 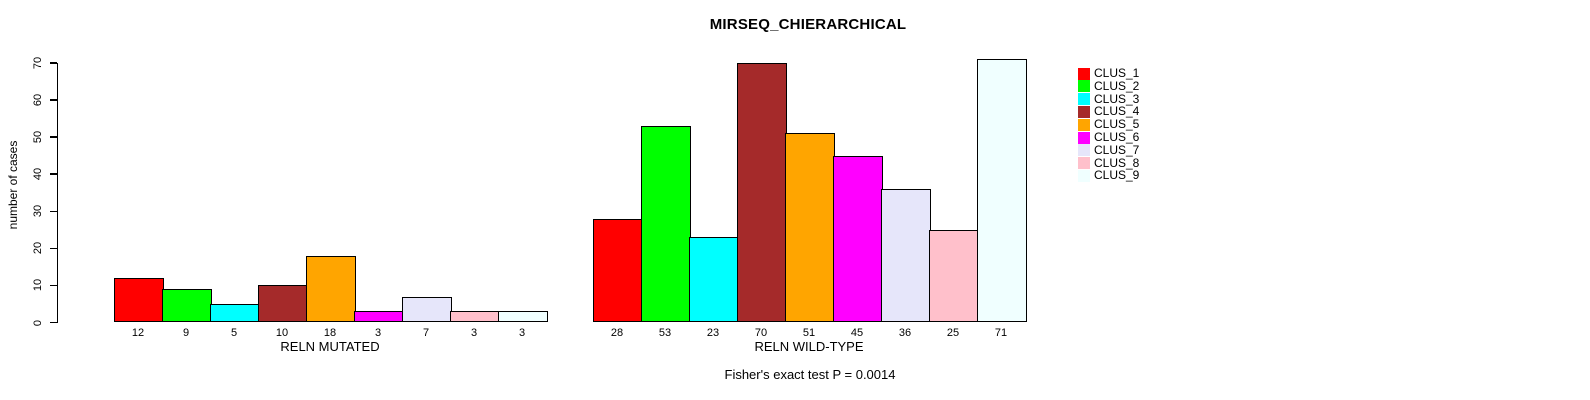 What do you see at coordinates (379, 317) in the screenshot?
I see `bar-CLUS_6-mutated` at bounding box center [379, 317].